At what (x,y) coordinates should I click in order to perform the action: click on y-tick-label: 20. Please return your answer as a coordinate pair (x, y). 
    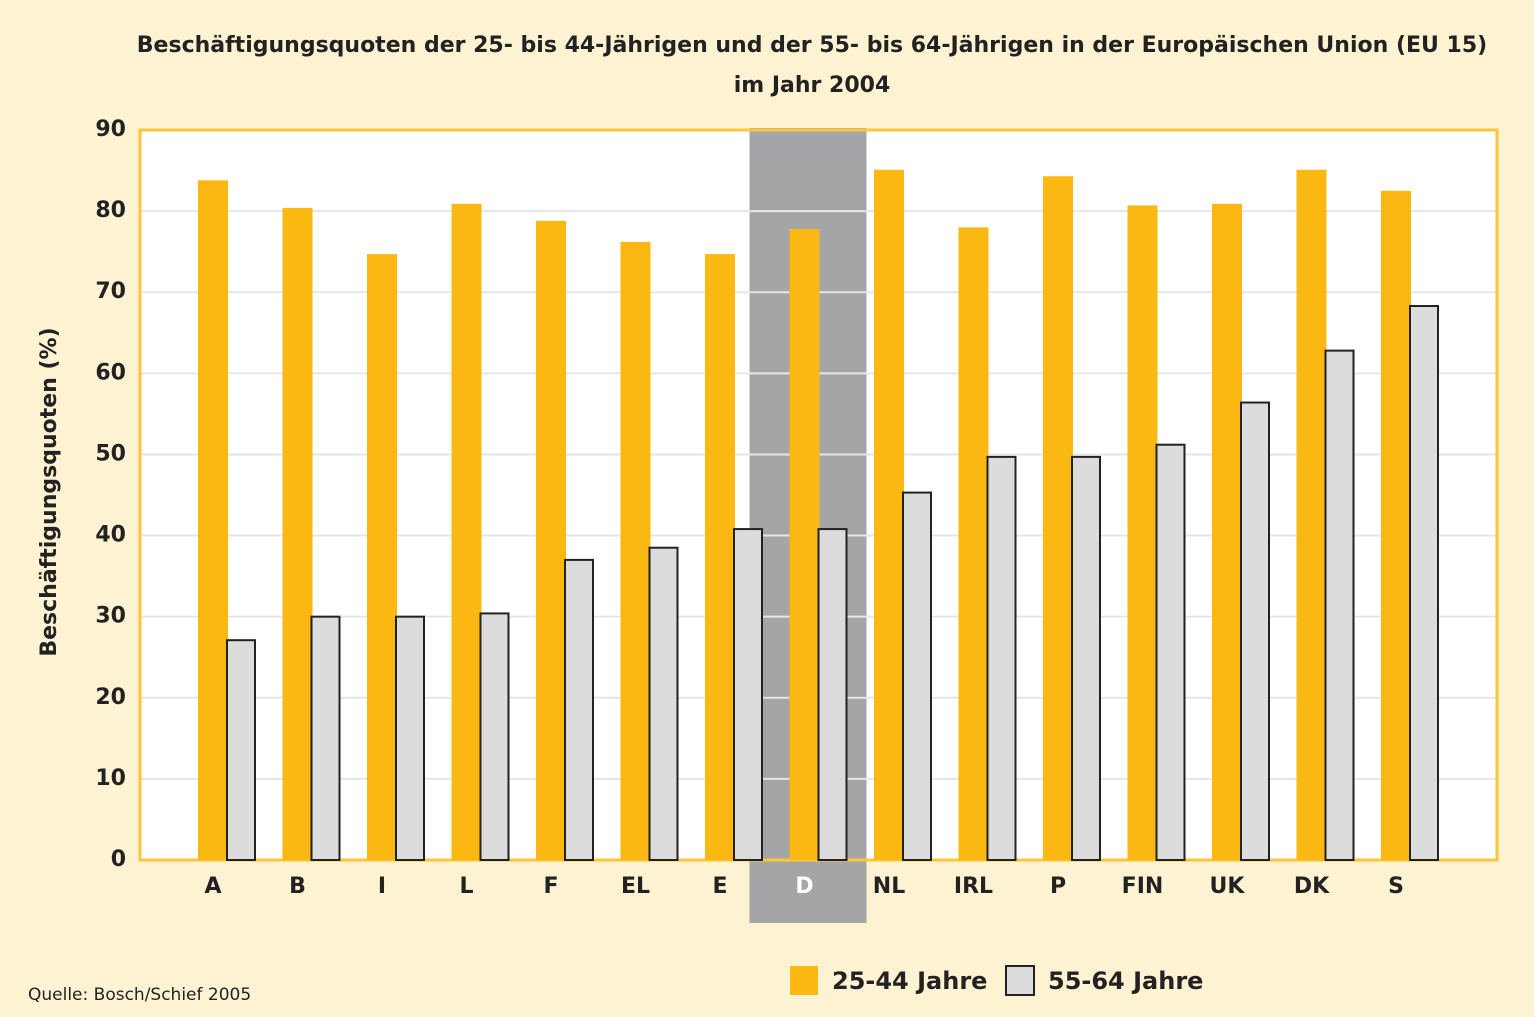
    Looking at the image, I should click on (110, 697).